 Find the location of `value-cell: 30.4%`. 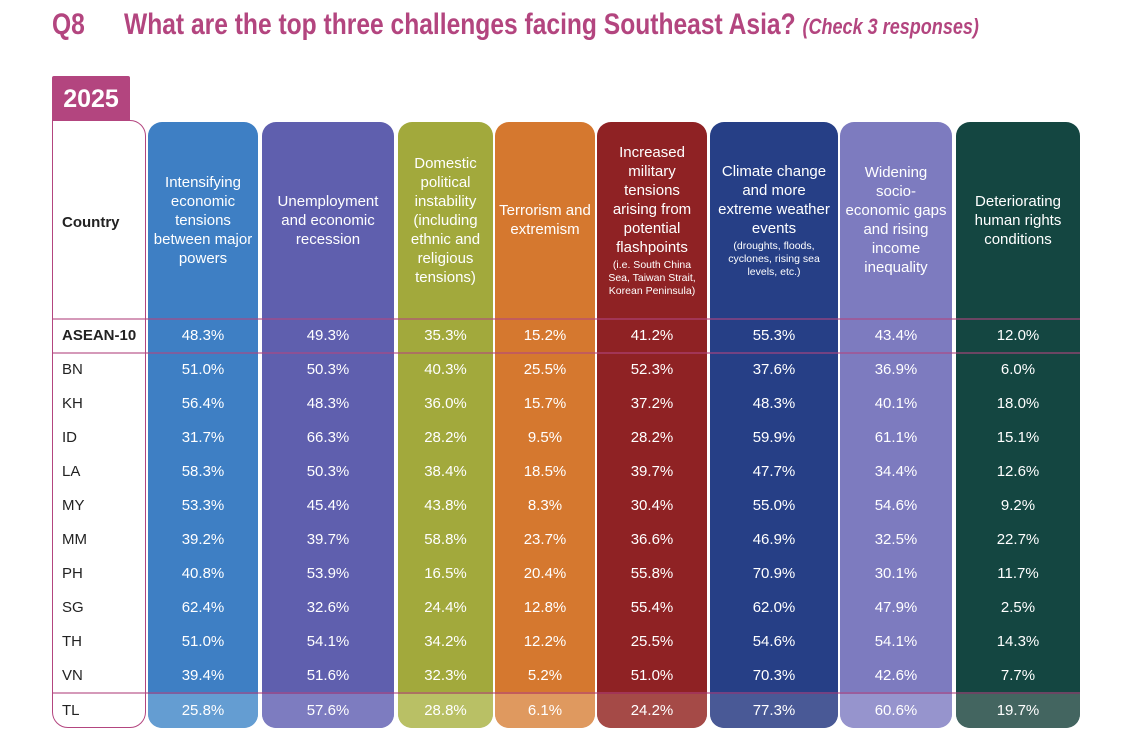

value-cell: 30.4% is located at coordinates (652, 505).